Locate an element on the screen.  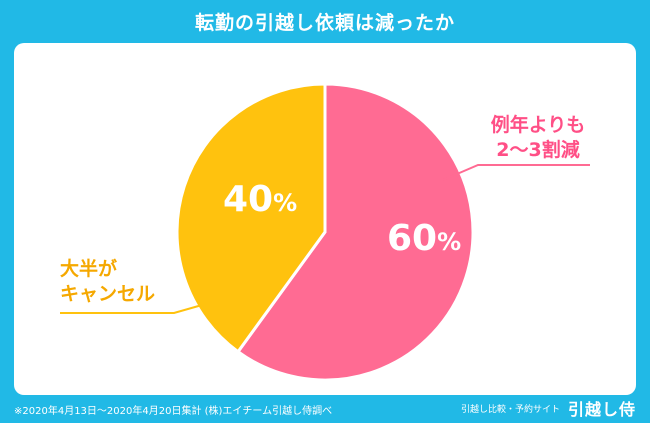
service-label: 引越し比較・予約サイト is located at coordinates (510, 409).